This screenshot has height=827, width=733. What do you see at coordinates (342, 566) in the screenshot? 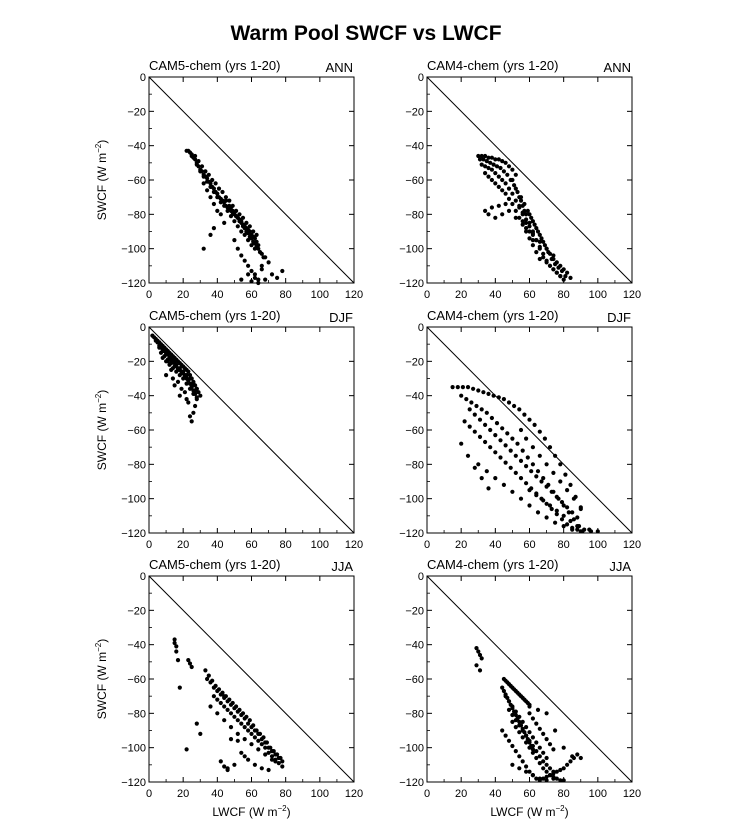
I see `season-label: JJA` at bounding box center [342, 566].